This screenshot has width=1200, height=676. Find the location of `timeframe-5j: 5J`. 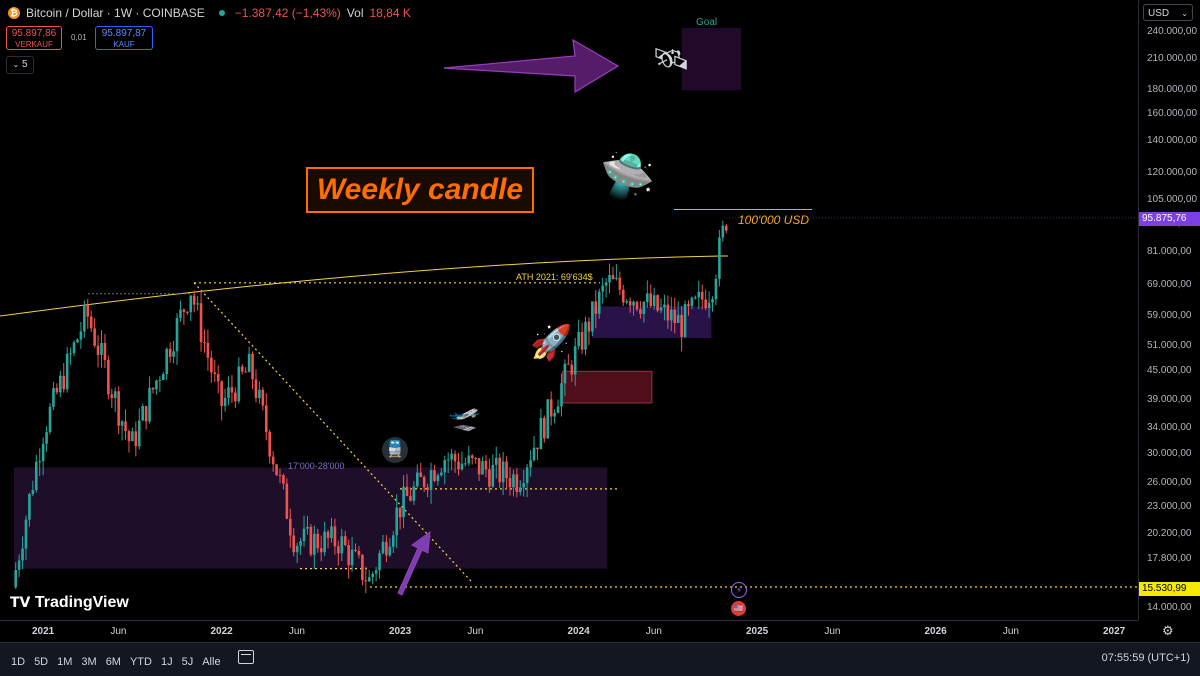

timeframe-5j: 5J is located at coordinates (187, 662).